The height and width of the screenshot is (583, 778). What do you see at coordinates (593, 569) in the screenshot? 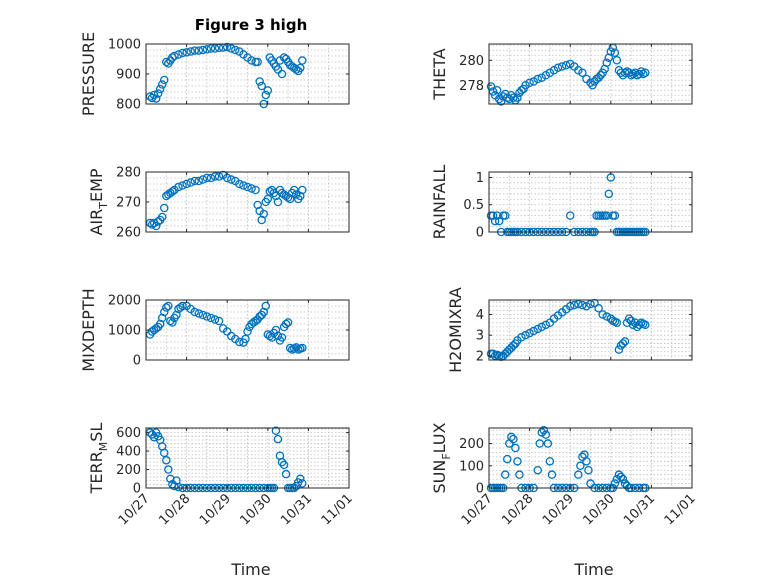
I see `x-axis-label-right: Time` at bounding box center [593, 569].